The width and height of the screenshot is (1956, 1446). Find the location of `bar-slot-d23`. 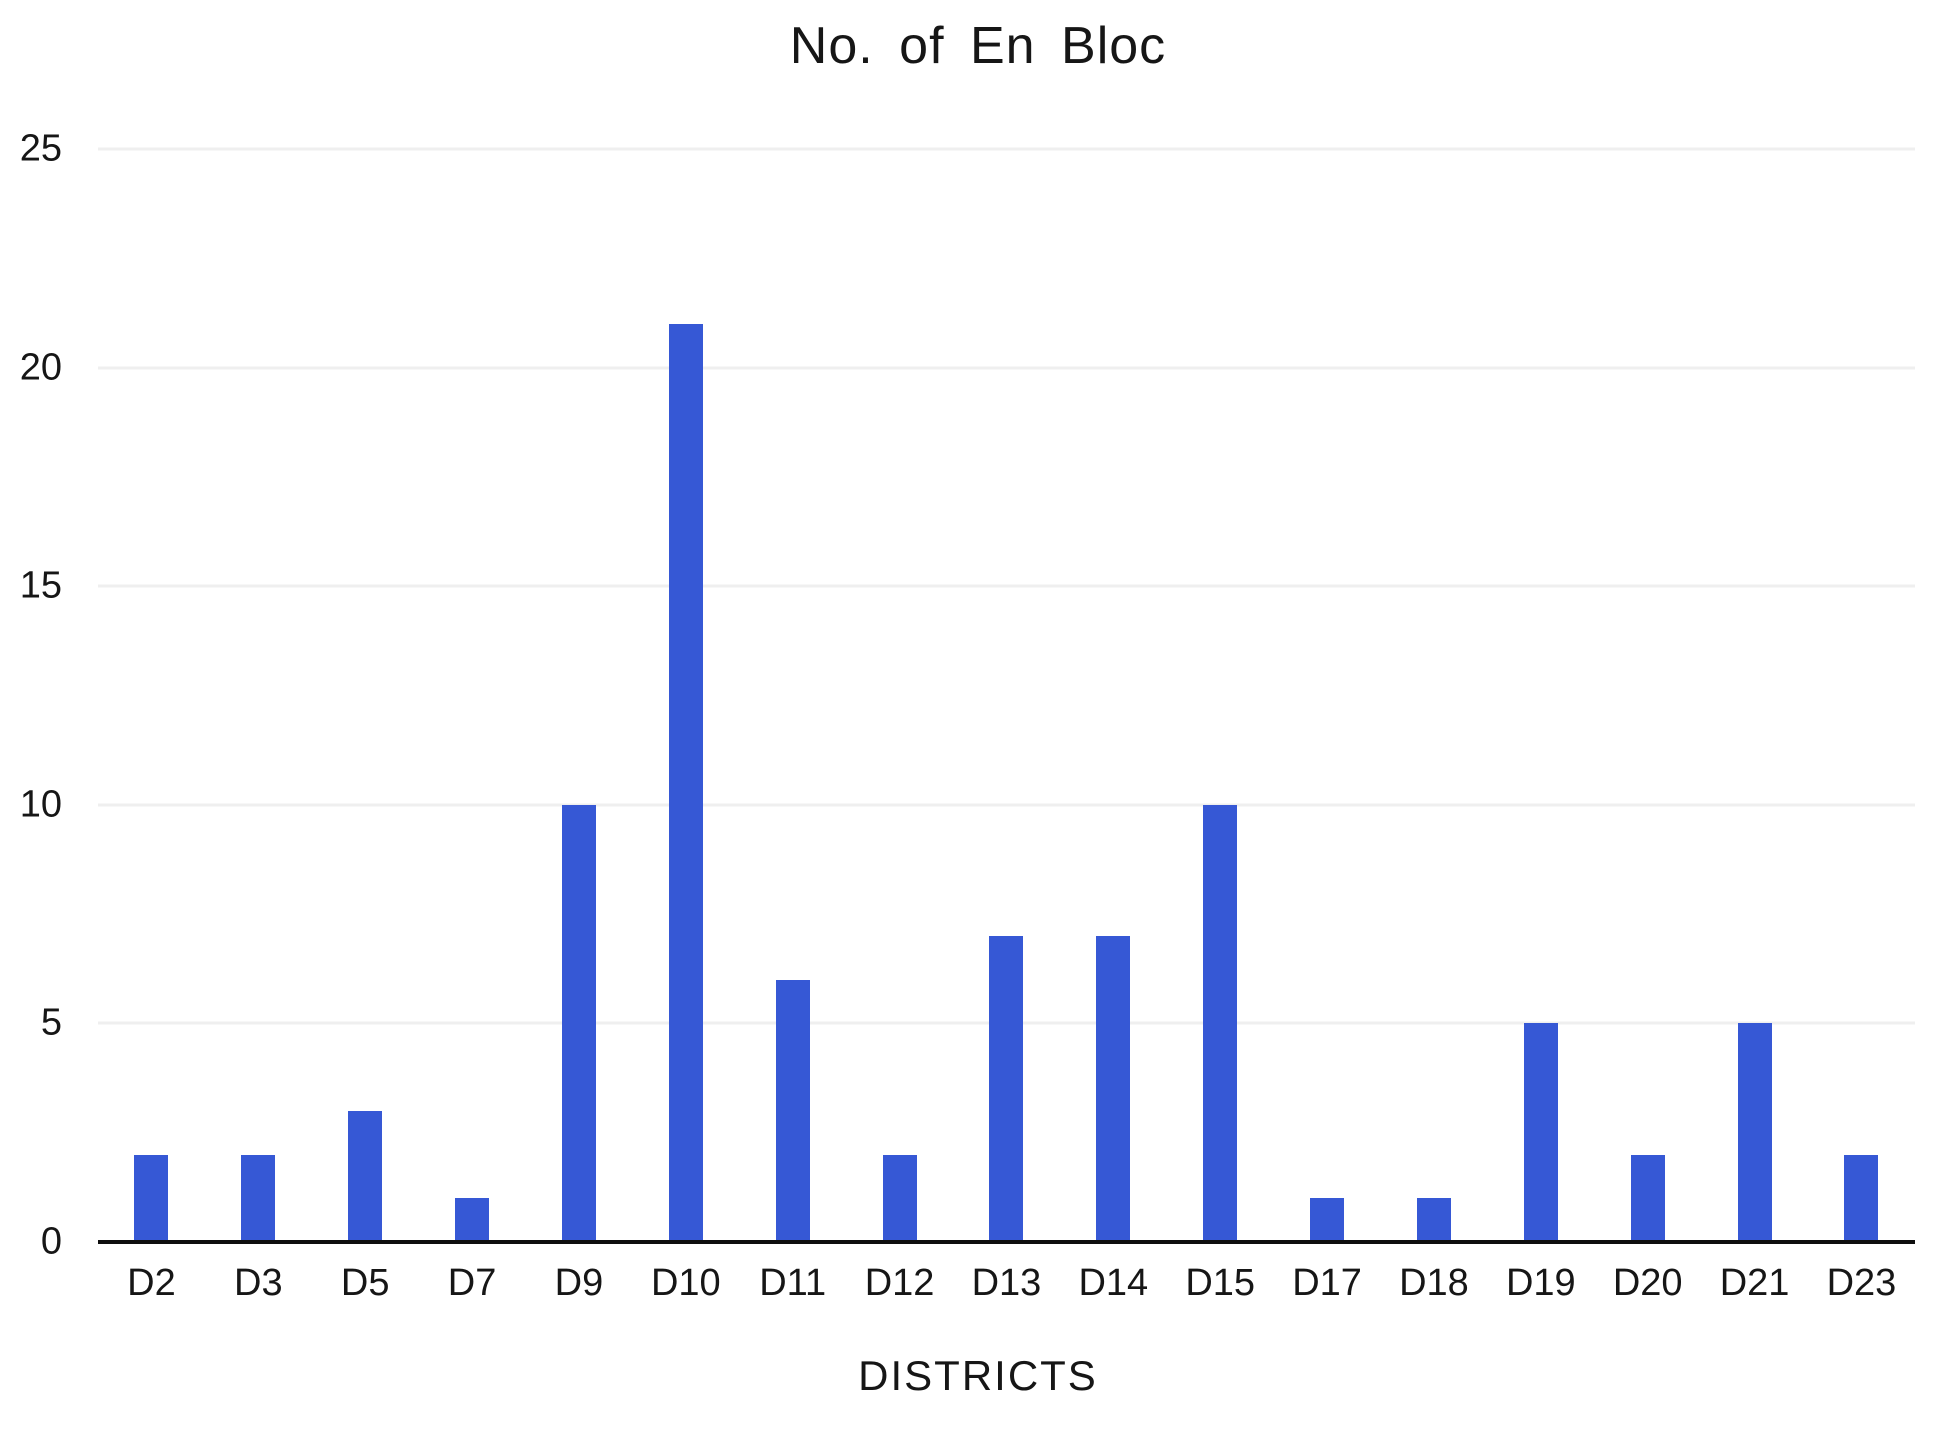

bar-slot-d23 is located at coordinates (1861, 695).